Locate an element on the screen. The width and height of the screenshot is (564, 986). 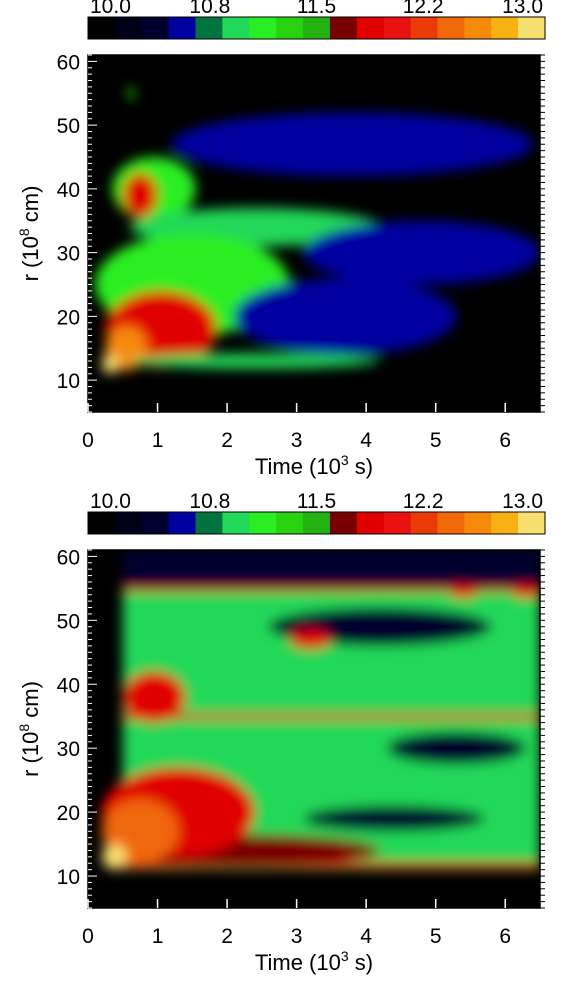
y-axis-label-exp: 8 is located at coordinates (24, 728).